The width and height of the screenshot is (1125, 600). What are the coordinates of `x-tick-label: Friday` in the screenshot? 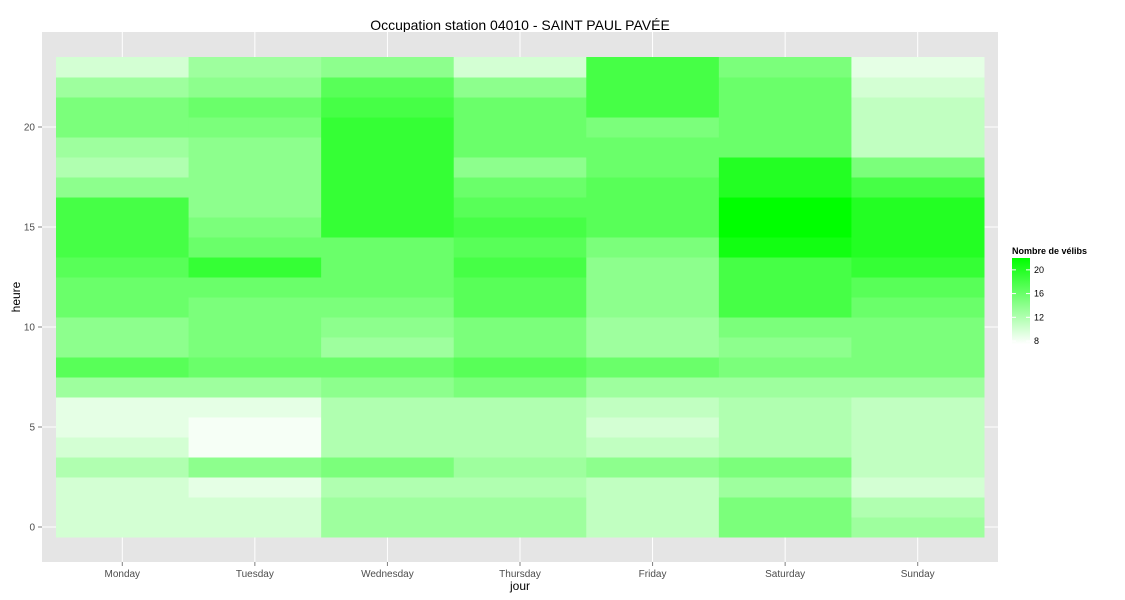 It's located at (653, 574).